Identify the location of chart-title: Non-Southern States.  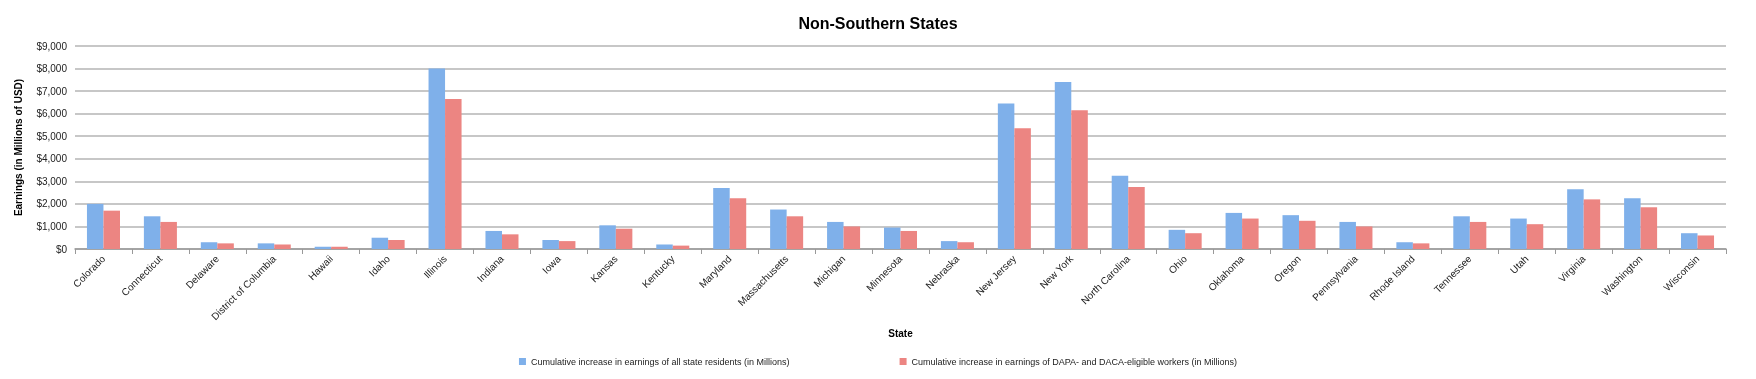
(878, 23).